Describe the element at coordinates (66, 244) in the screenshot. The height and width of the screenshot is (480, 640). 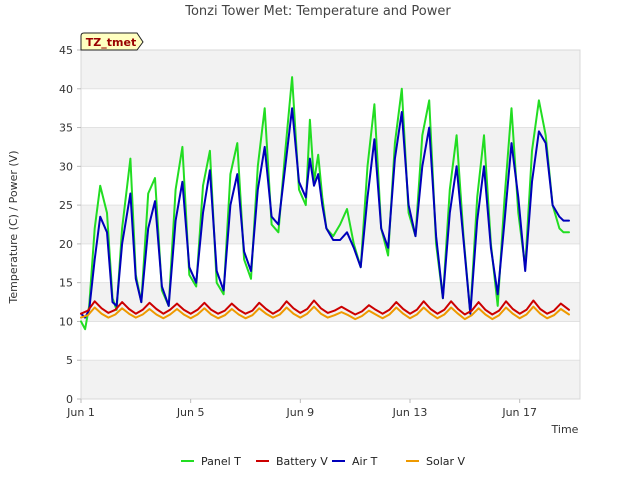
I see `y-tick-label: 20` at that location.